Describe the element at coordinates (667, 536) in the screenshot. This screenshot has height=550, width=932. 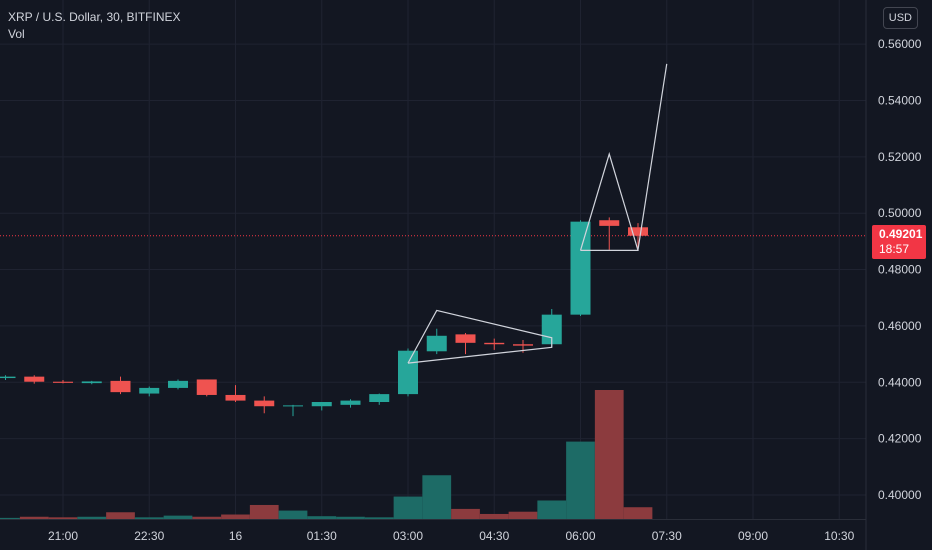
I see `time-tick-label: 07:30` at that location.